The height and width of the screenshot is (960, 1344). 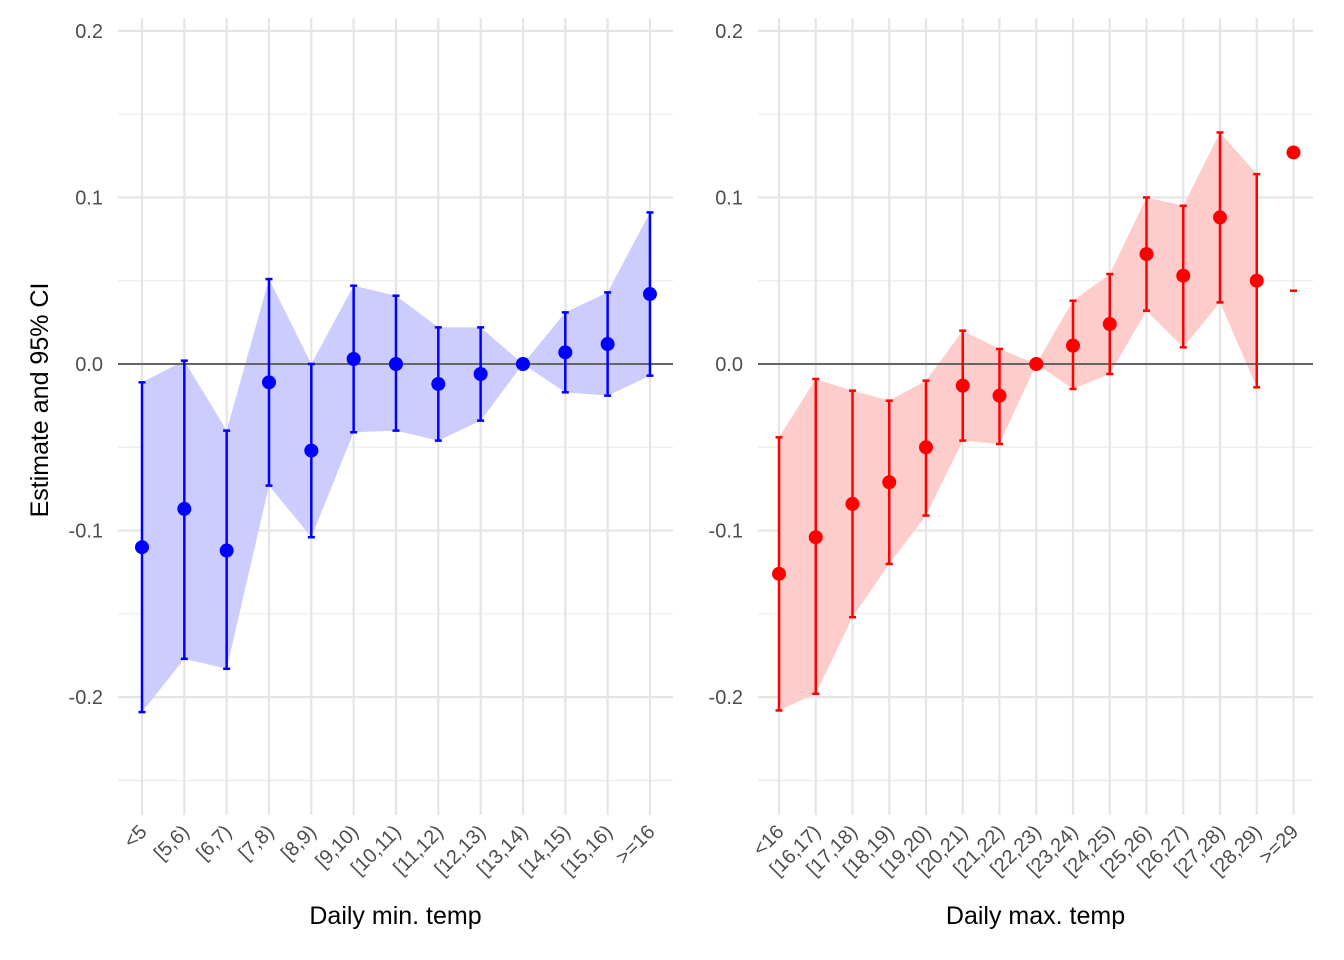 What do you see at coordinates (172, 843) in the screenshot?
I see `x-tick-label: [5,6)` at bounding box center [172, 843].